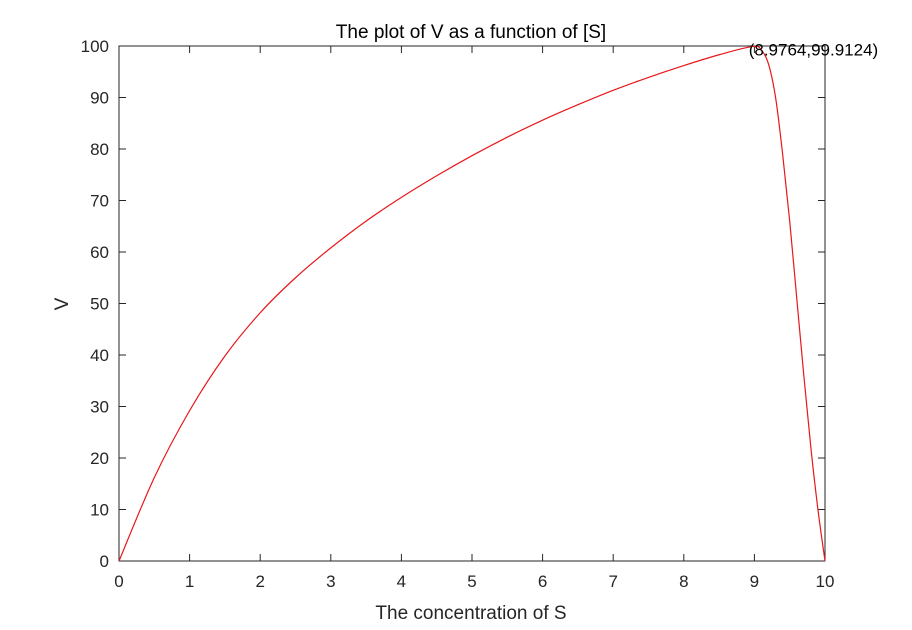 This screenshot has height=630, width=912. Describe the element at coordinates (259, 581) in the screenshot. I see `x-tick-label: 2` at that location.